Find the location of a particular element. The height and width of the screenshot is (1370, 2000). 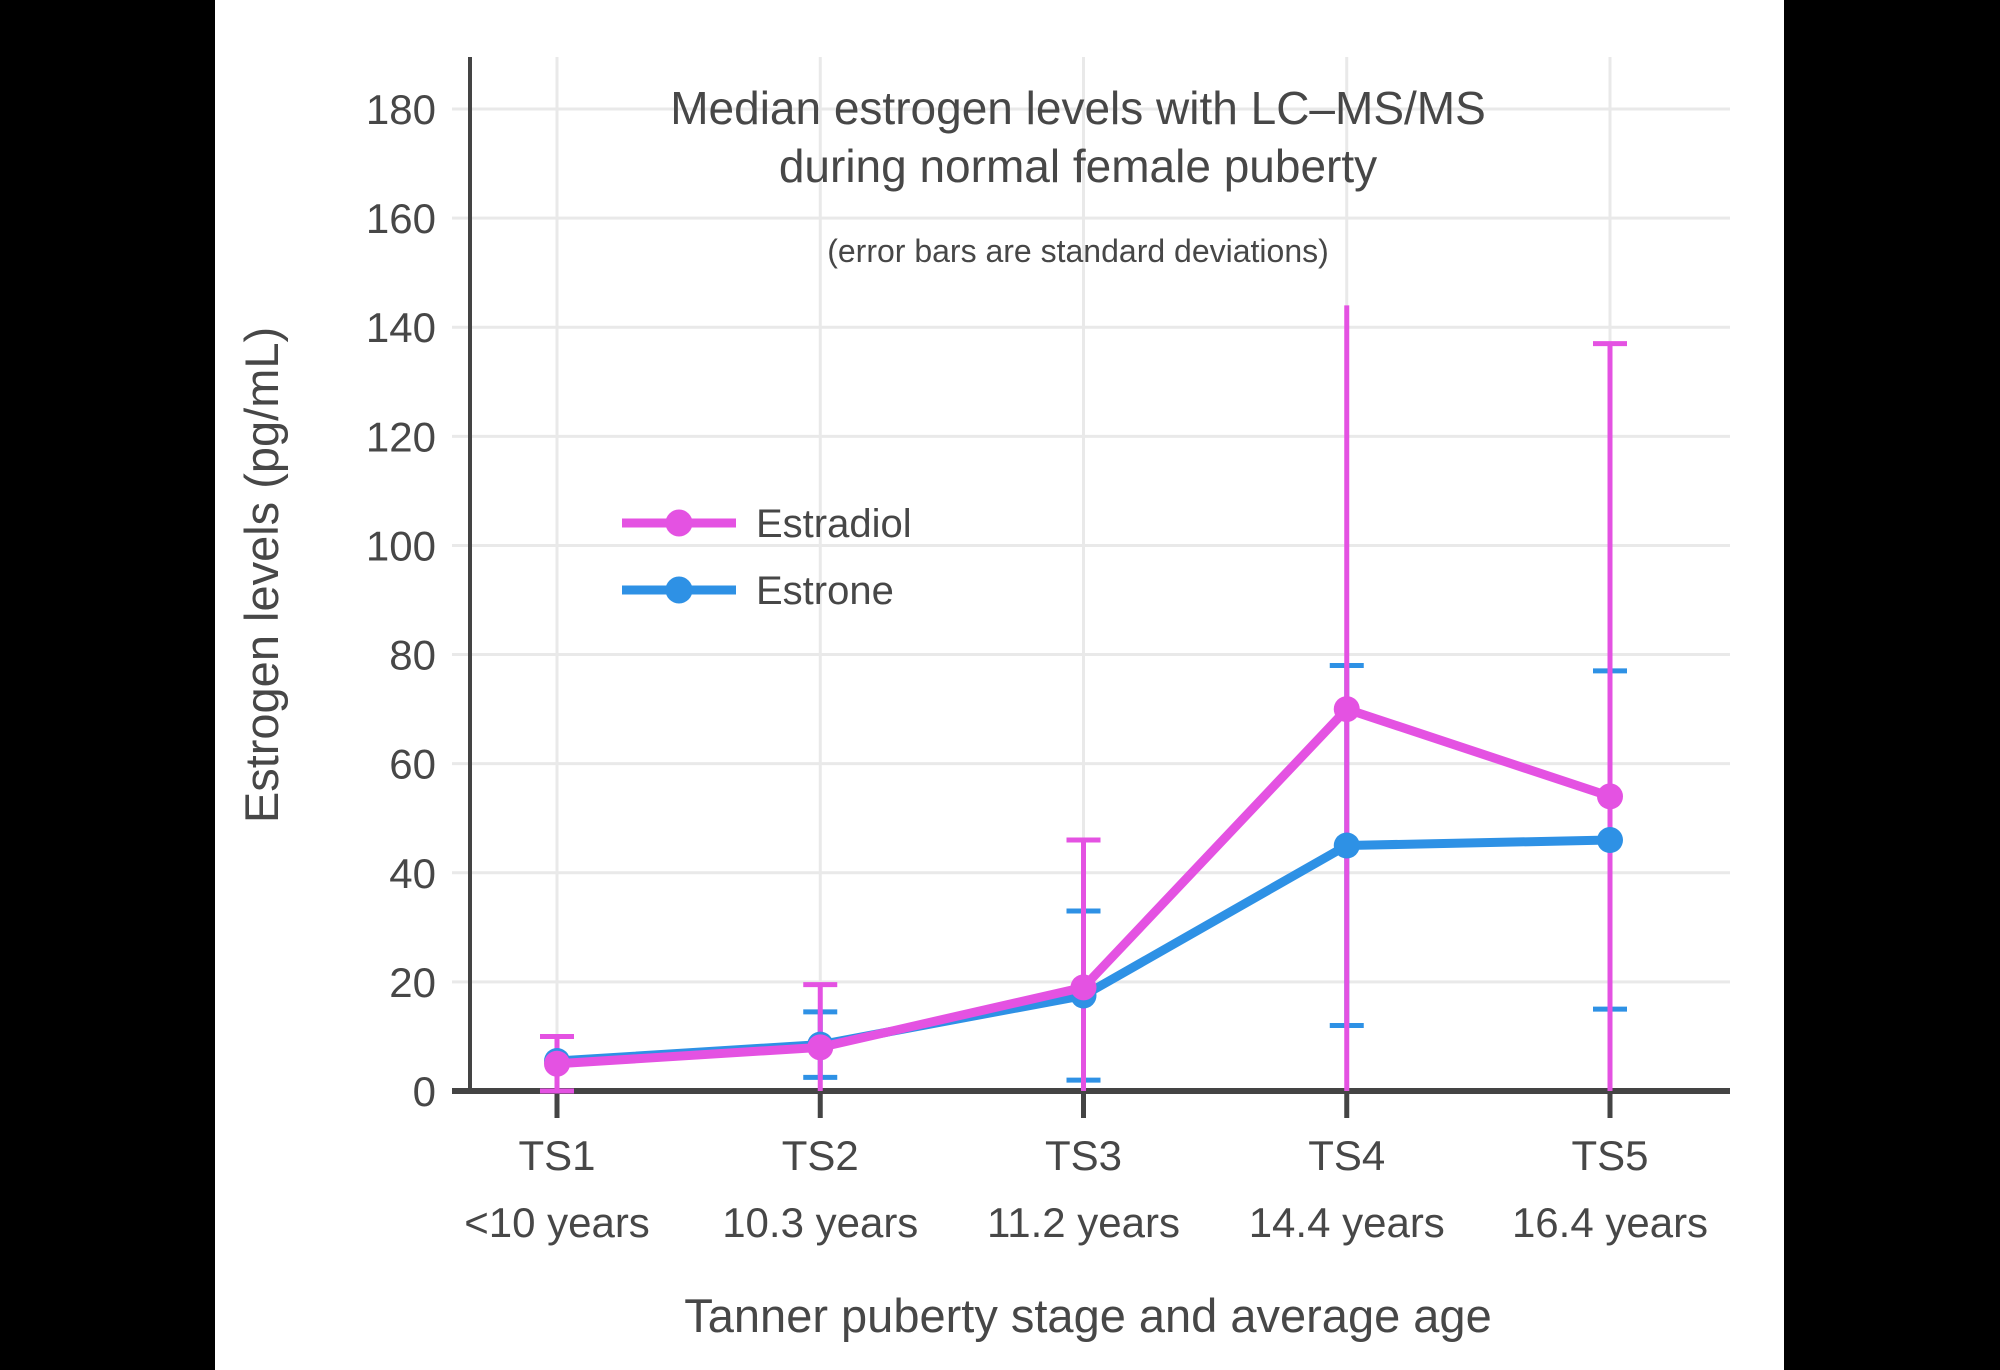

legend-marker-estrone is located at coordinates (679, 590).